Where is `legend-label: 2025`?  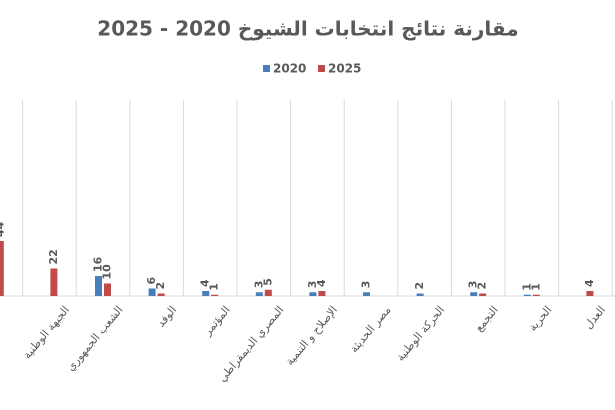 legend-label: 2025 is located at coordinates (344, 69).